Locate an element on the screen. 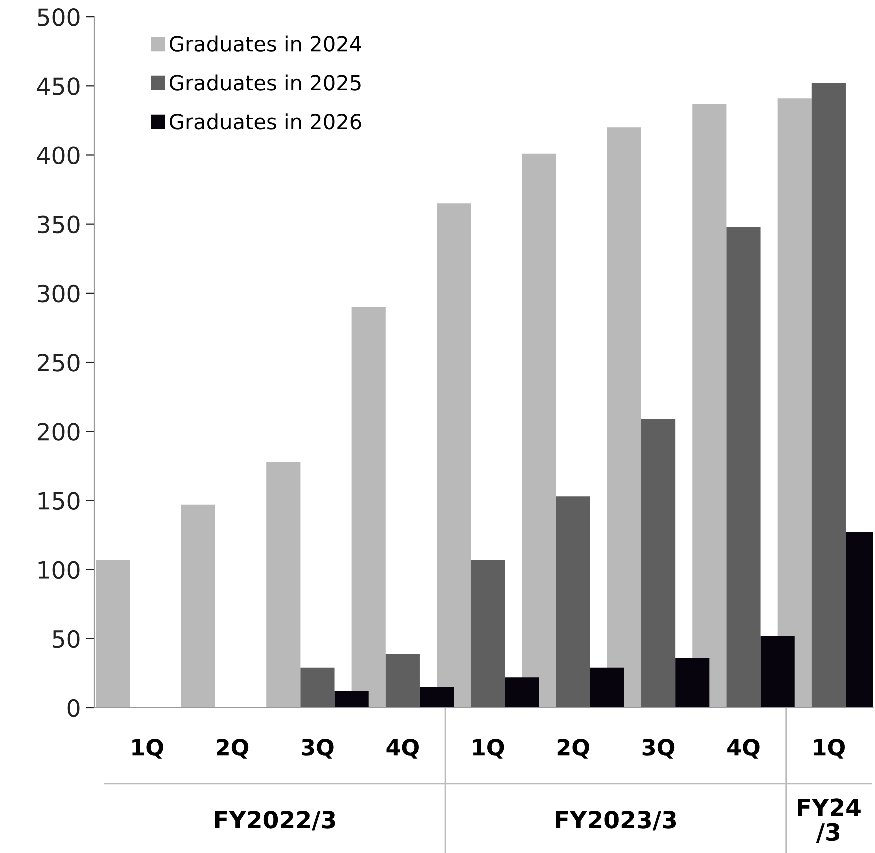 The image size is (875, 853). y-tick-label: 250 is located at coordinates (59, 363).